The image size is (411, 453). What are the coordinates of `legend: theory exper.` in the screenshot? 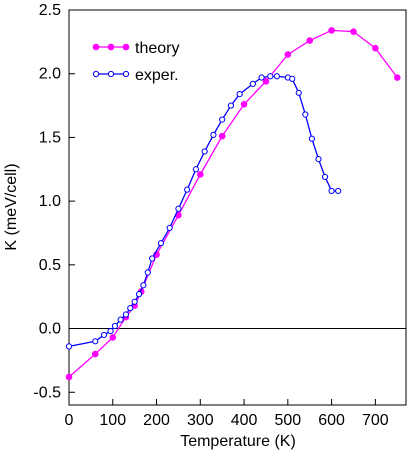 It's located at (135, 62).